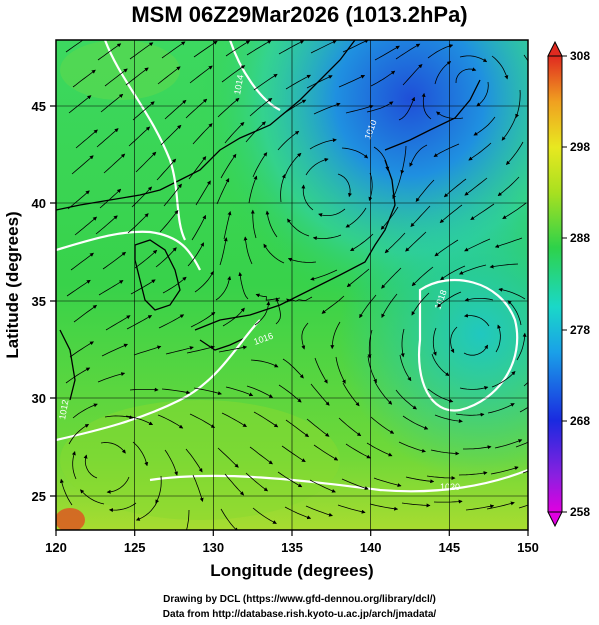 Image resolution: width=599 pixels, height=625 pixels. Describe the element at coordinates (580, 512) in the screenshot. I see `colorbar-tick-label: 258` at that location.